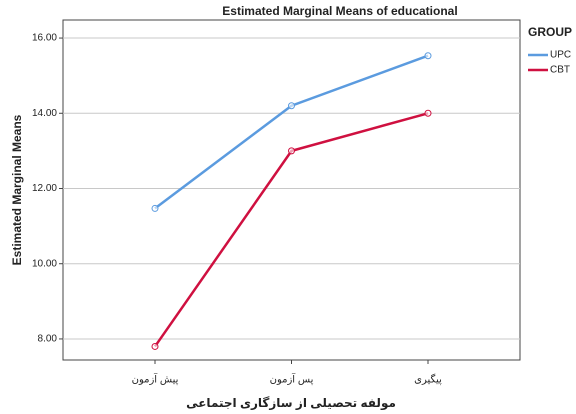 The image size is (576, 414). I want to click on y-tick-label: 10.00, so click(44, 263).